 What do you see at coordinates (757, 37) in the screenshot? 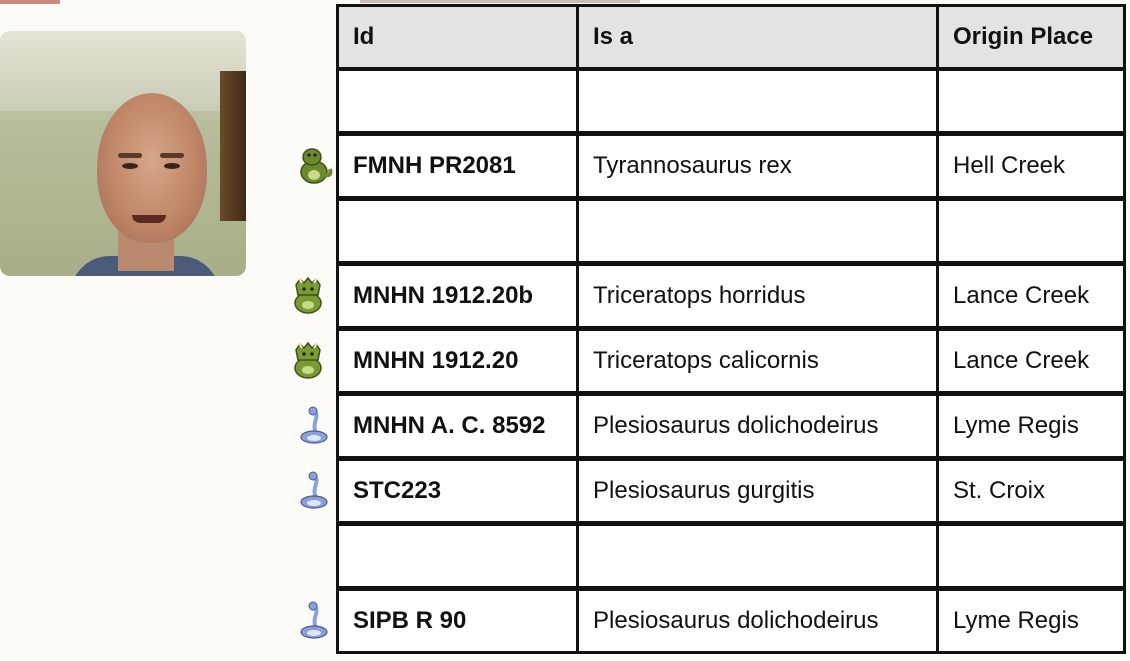
I see `column-header: Is a` at bounding box center [757, 37].